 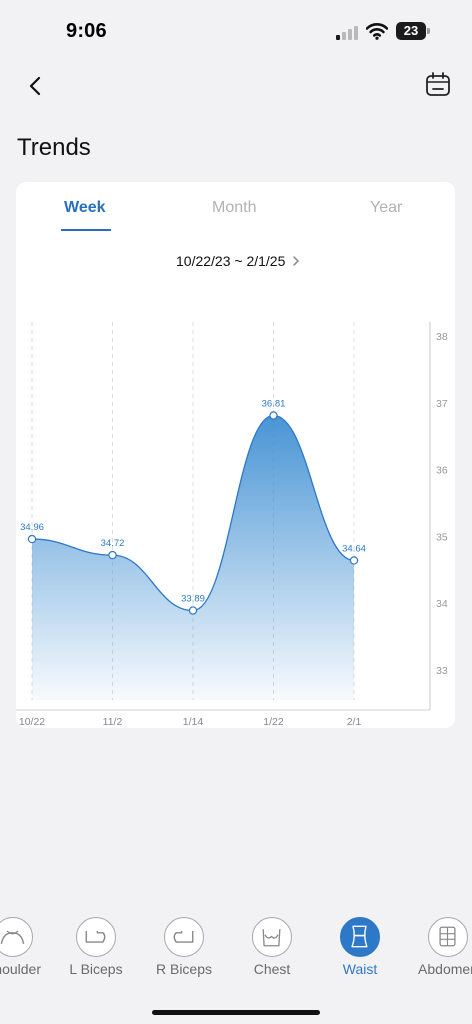 What do you see at coordinates (86, 230) in the screenshot?
I see `active-tab-indicator` at bounding box center [86, 230].